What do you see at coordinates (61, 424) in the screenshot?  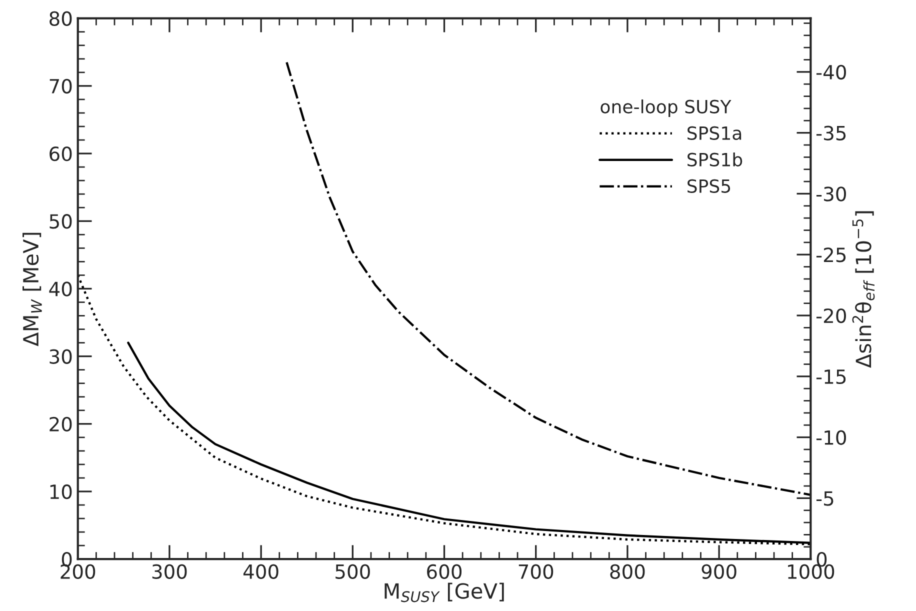 I see `y-tick-label: 20` at bounding box center [61, 424].